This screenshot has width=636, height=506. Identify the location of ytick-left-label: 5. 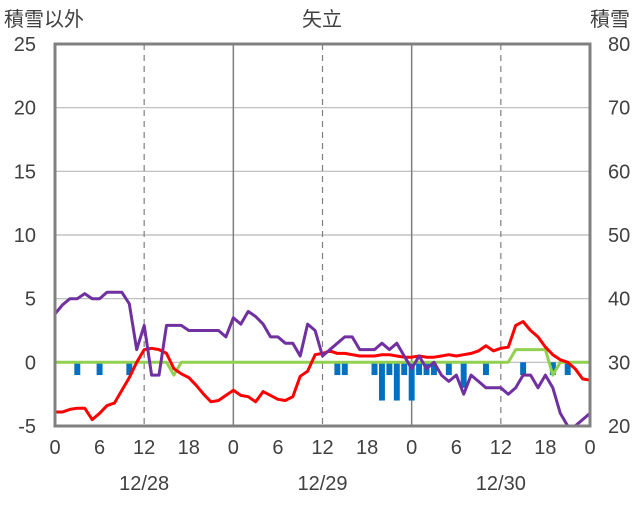
(30, 300).